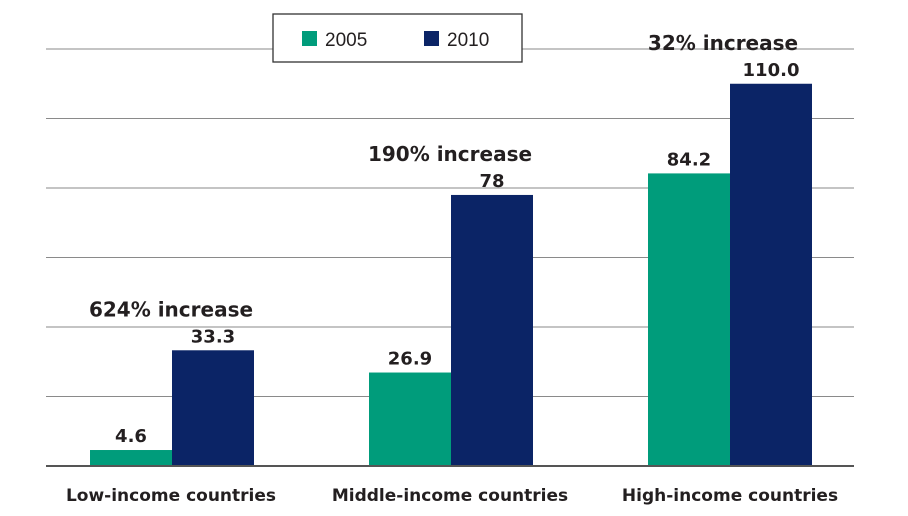 The image size is (908, 516). I want to click on value-label-high-income-countries-2005: 84.2, so click(689, 159).